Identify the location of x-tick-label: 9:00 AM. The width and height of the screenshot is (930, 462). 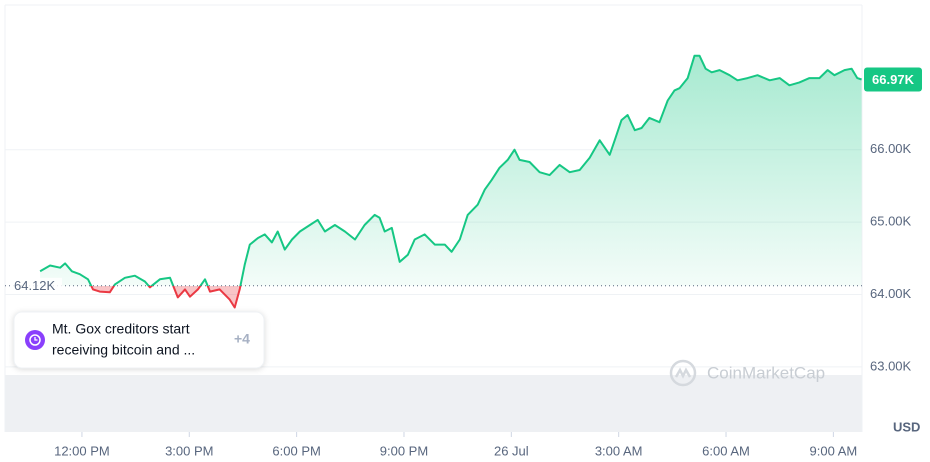
(834, 450).